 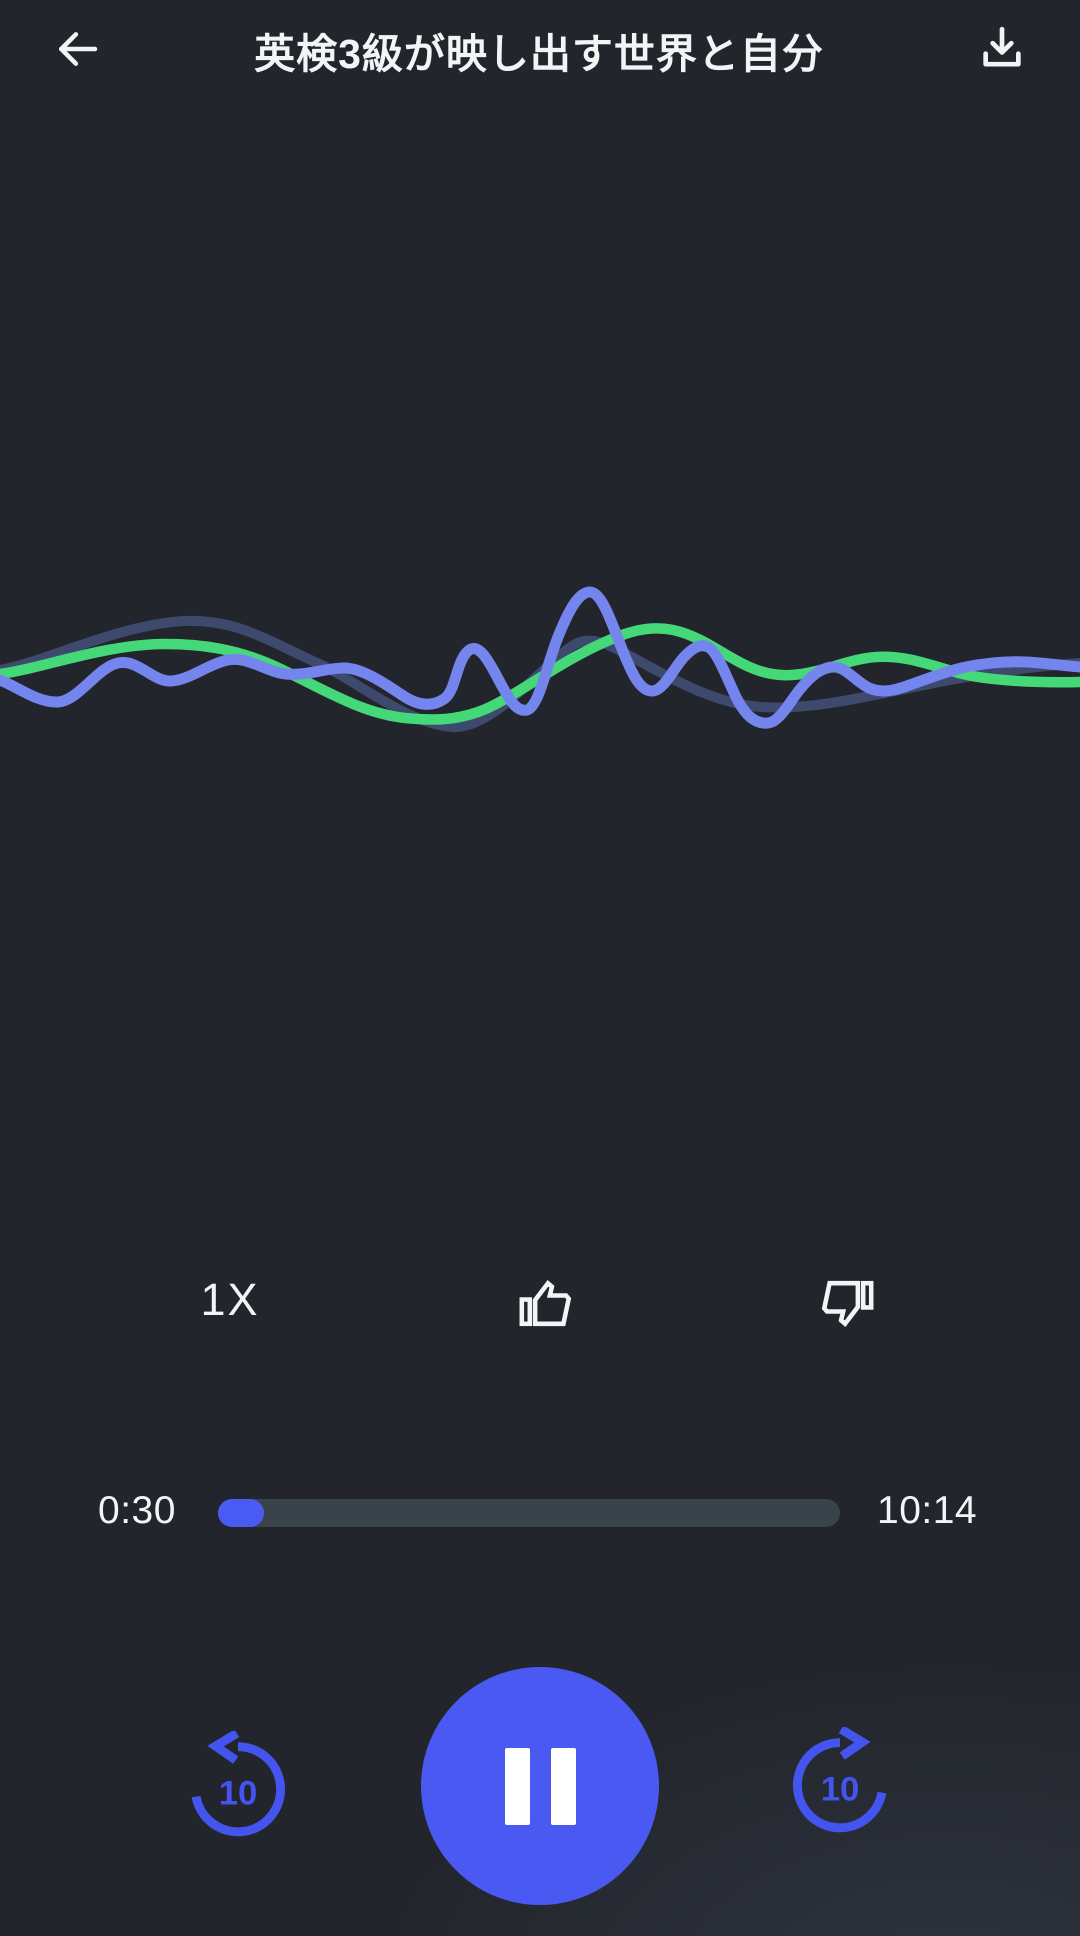 I want to click on dislike-button, so click(x=848, y=1304).